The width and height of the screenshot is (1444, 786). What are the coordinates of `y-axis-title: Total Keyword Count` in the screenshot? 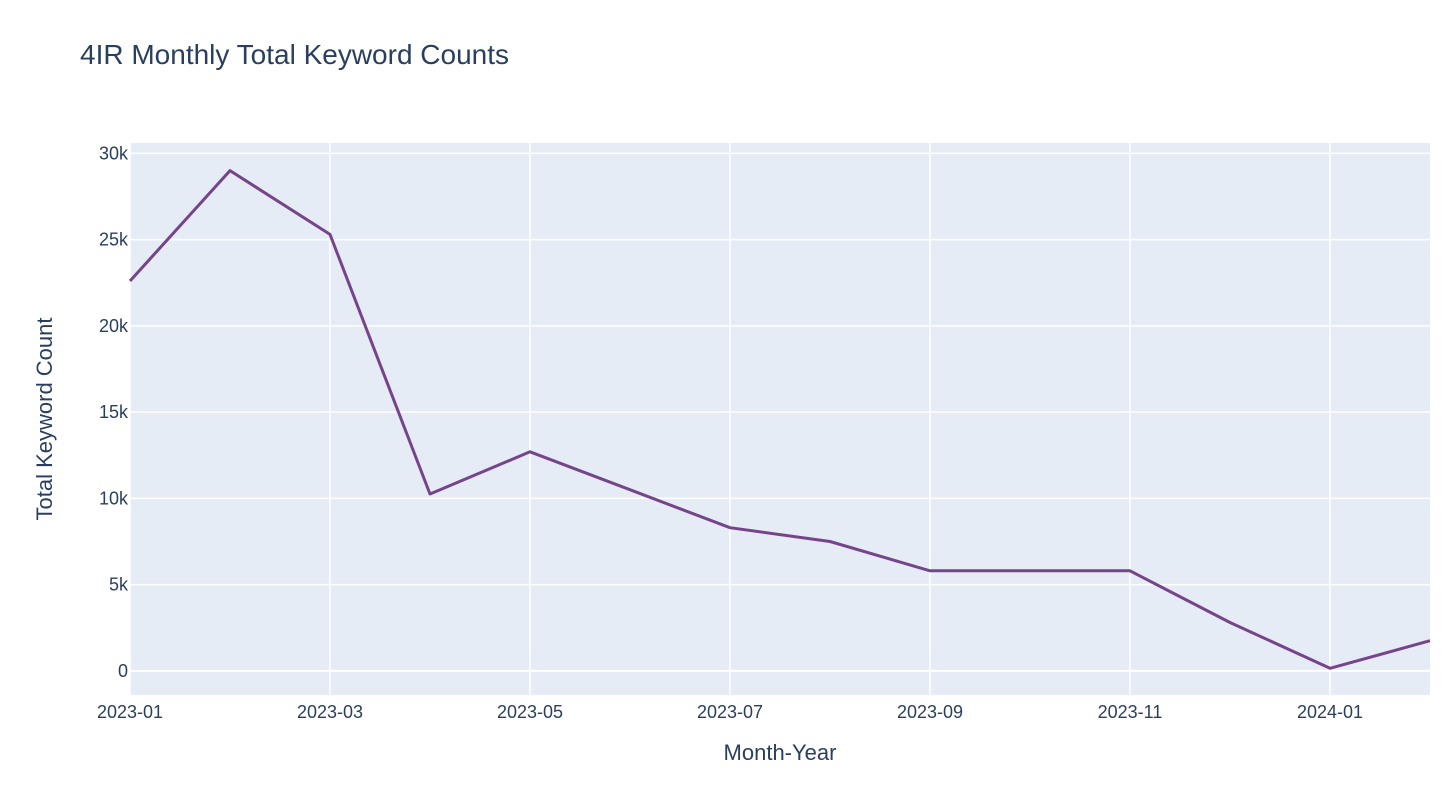 It's located at (44, 419).